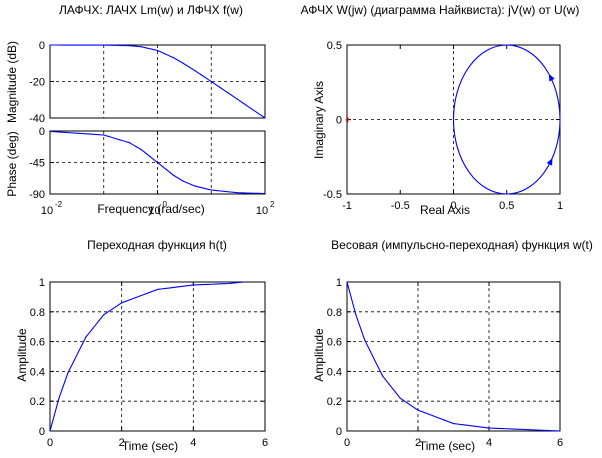 The width and height of the screenshot is (602, 458). I want to click on impulse-response-line, so click(453, 356).